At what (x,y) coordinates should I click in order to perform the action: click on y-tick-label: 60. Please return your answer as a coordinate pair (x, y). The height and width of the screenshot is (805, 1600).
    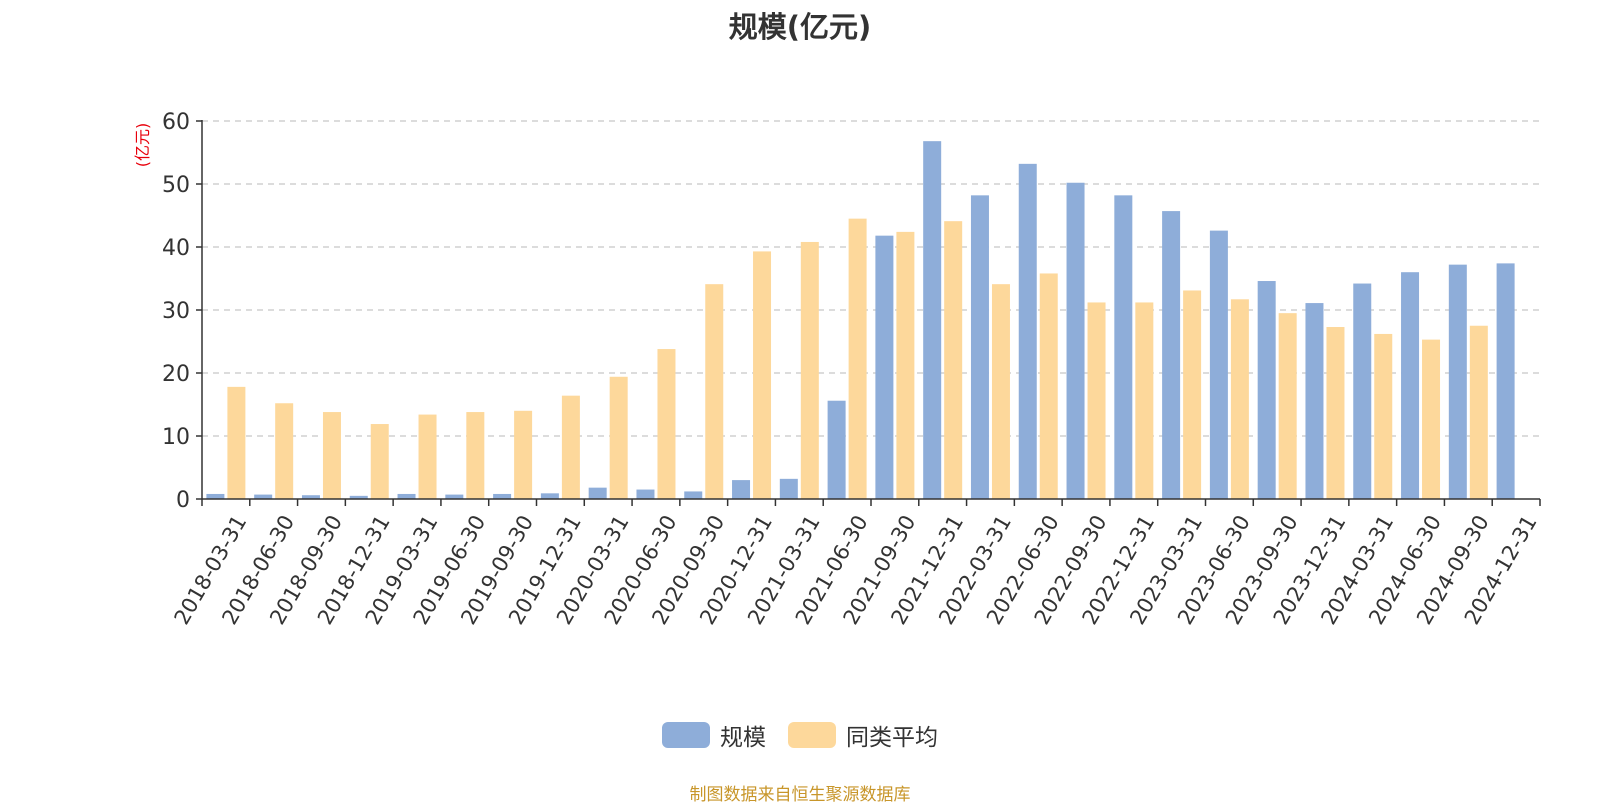
    Looking at the image, I should click on (176, 122).